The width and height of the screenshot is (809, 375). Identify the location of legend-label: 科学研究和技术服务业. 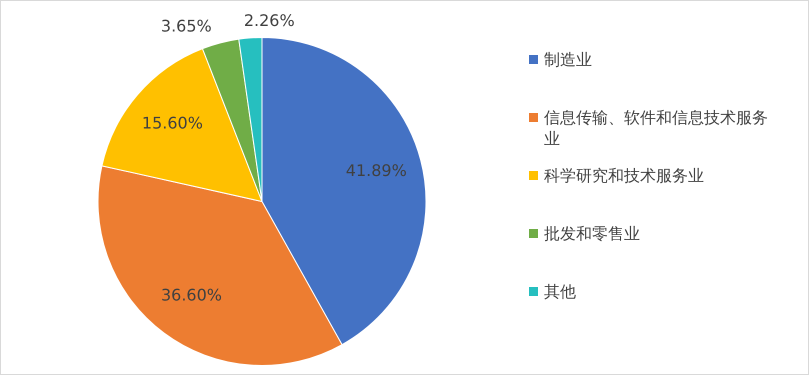
(624, 175).